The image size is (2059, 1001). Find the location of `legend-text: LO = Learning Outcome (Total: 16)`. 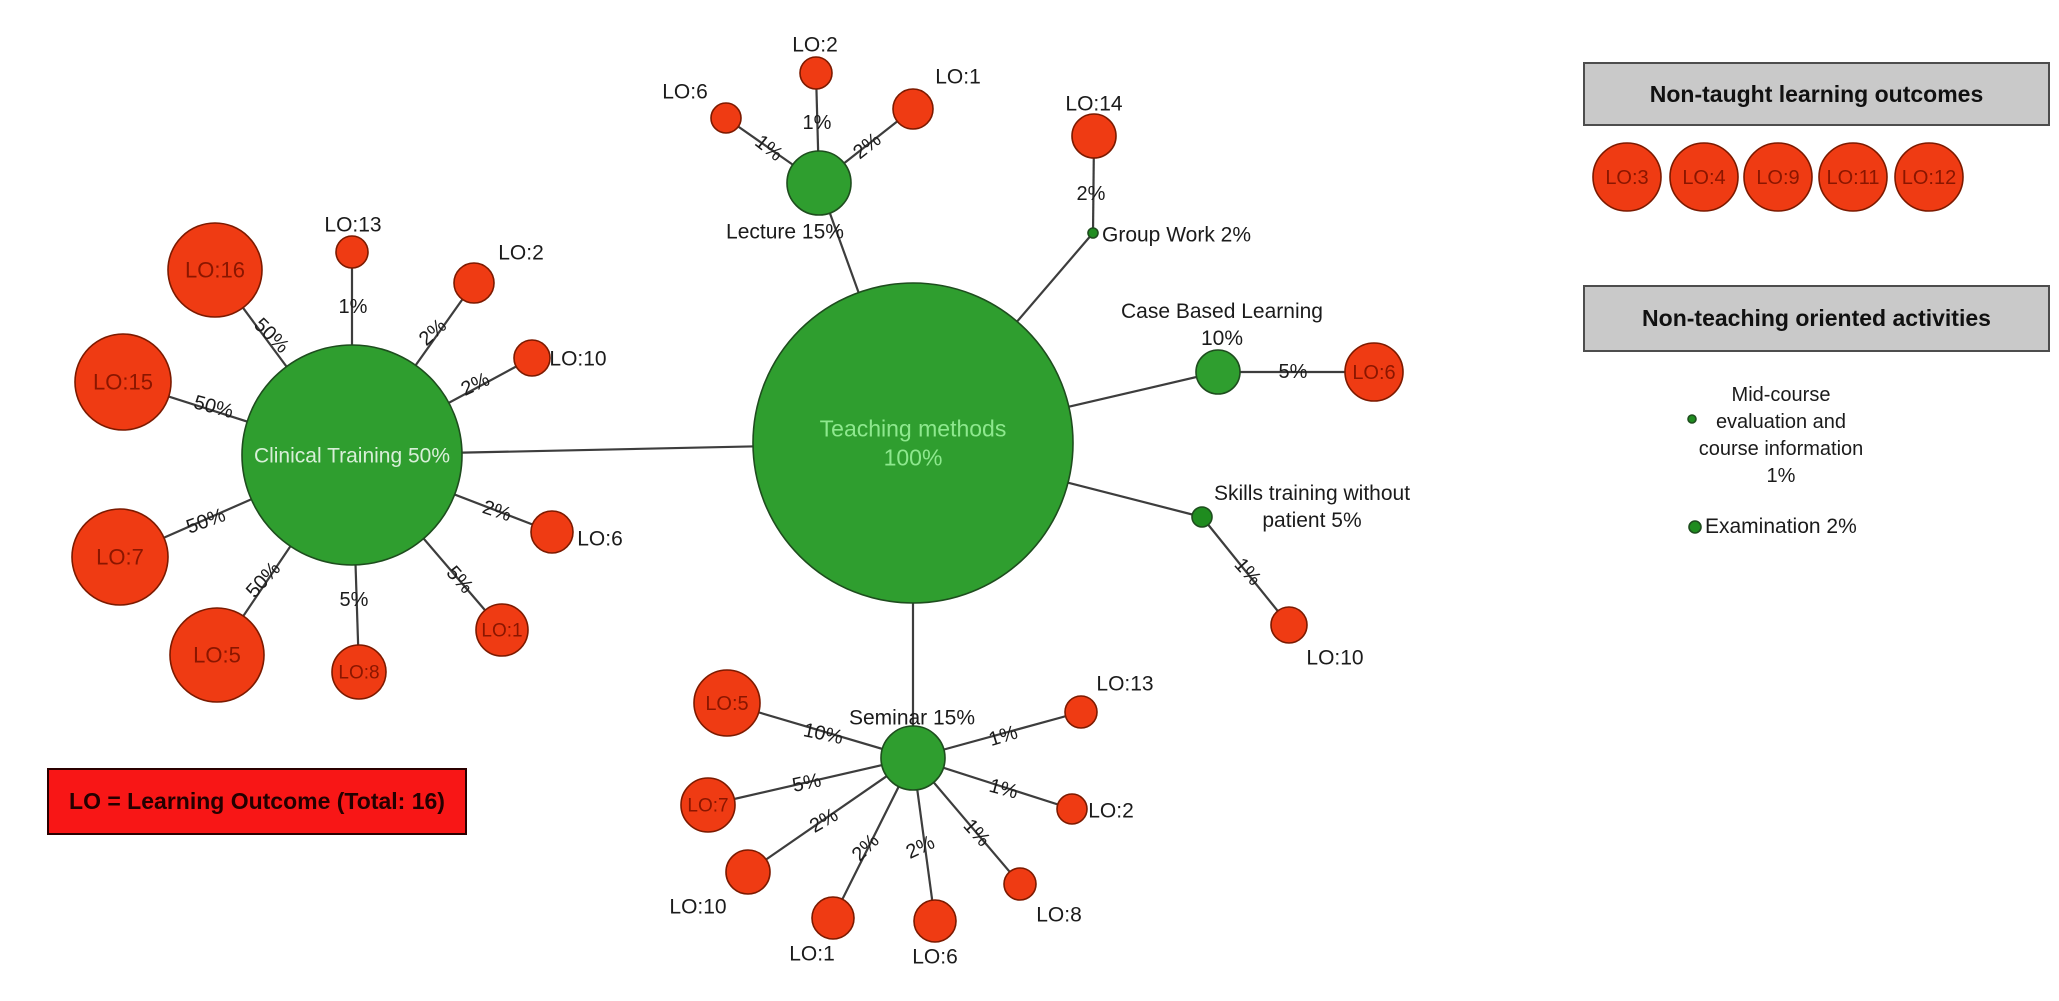

legend-text: LO = Learning Outcome (Total: 16) is located at coordinates (257, 801).